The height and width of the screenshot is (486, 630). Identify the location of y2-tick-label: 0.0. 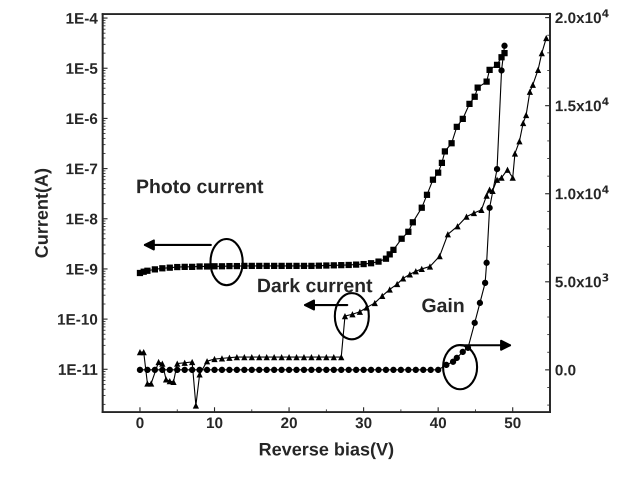
(565, 370).